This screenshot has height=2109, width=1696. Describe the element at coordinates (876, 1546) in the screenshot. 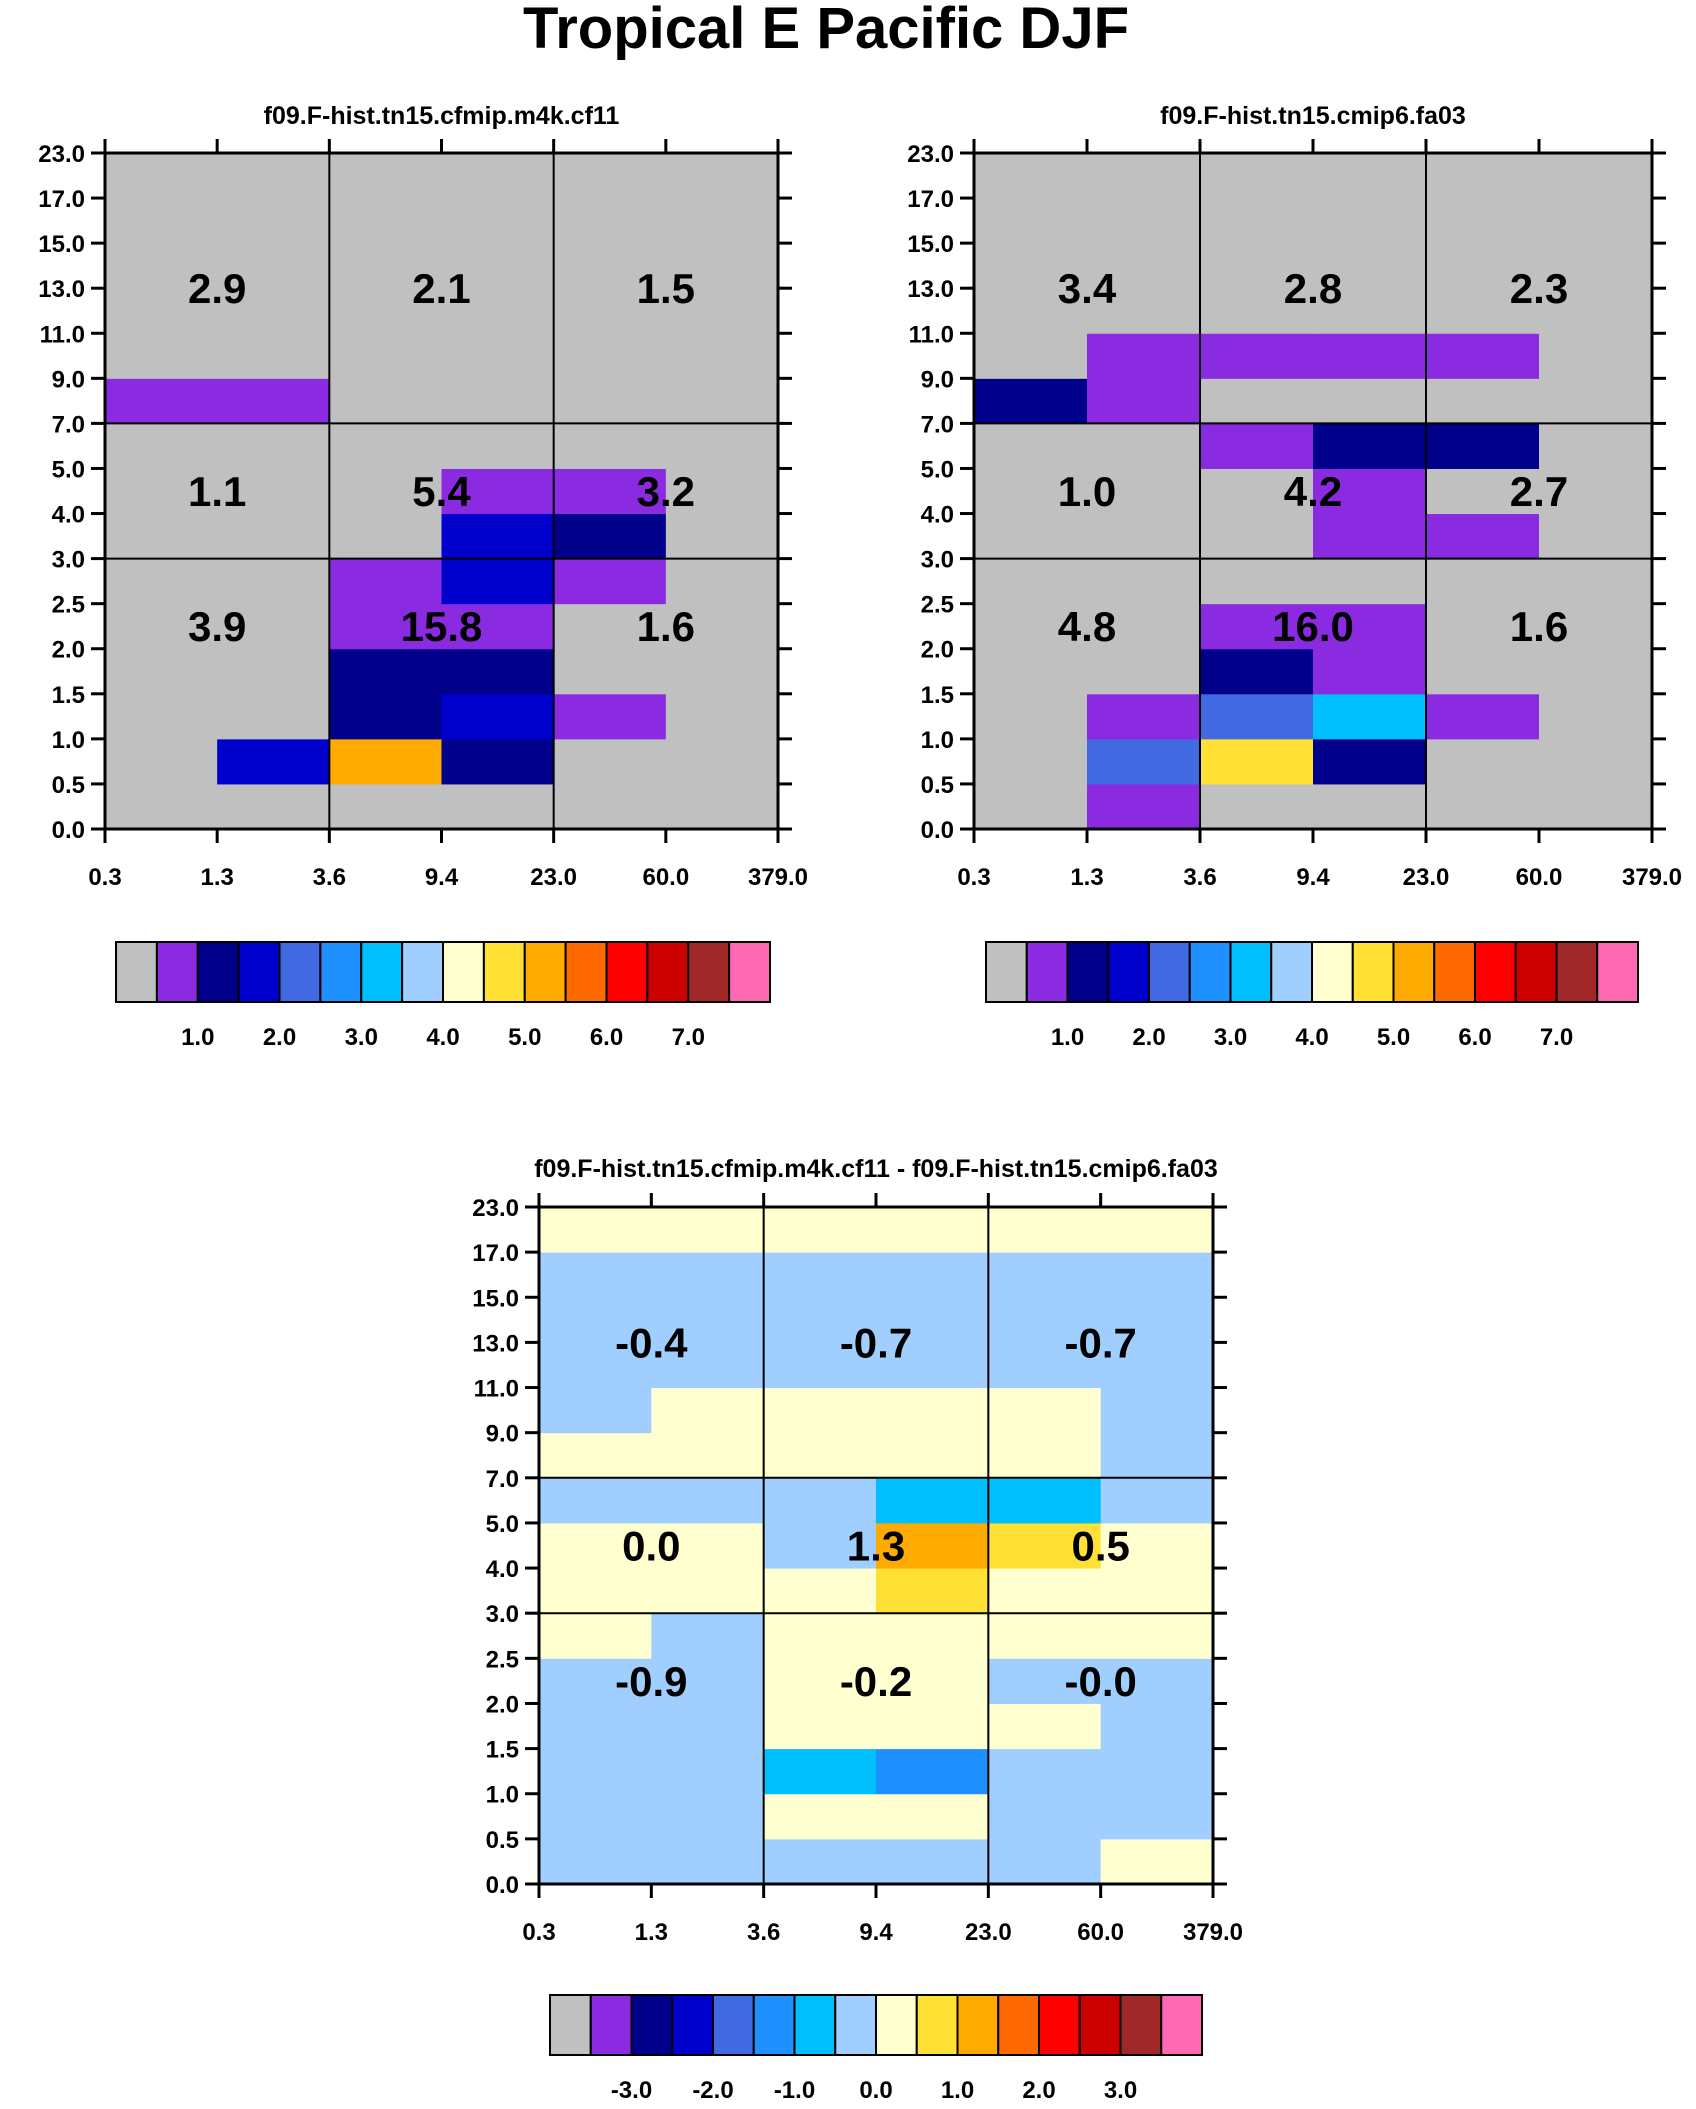

I see `group-value-label: 1.3` at that location.